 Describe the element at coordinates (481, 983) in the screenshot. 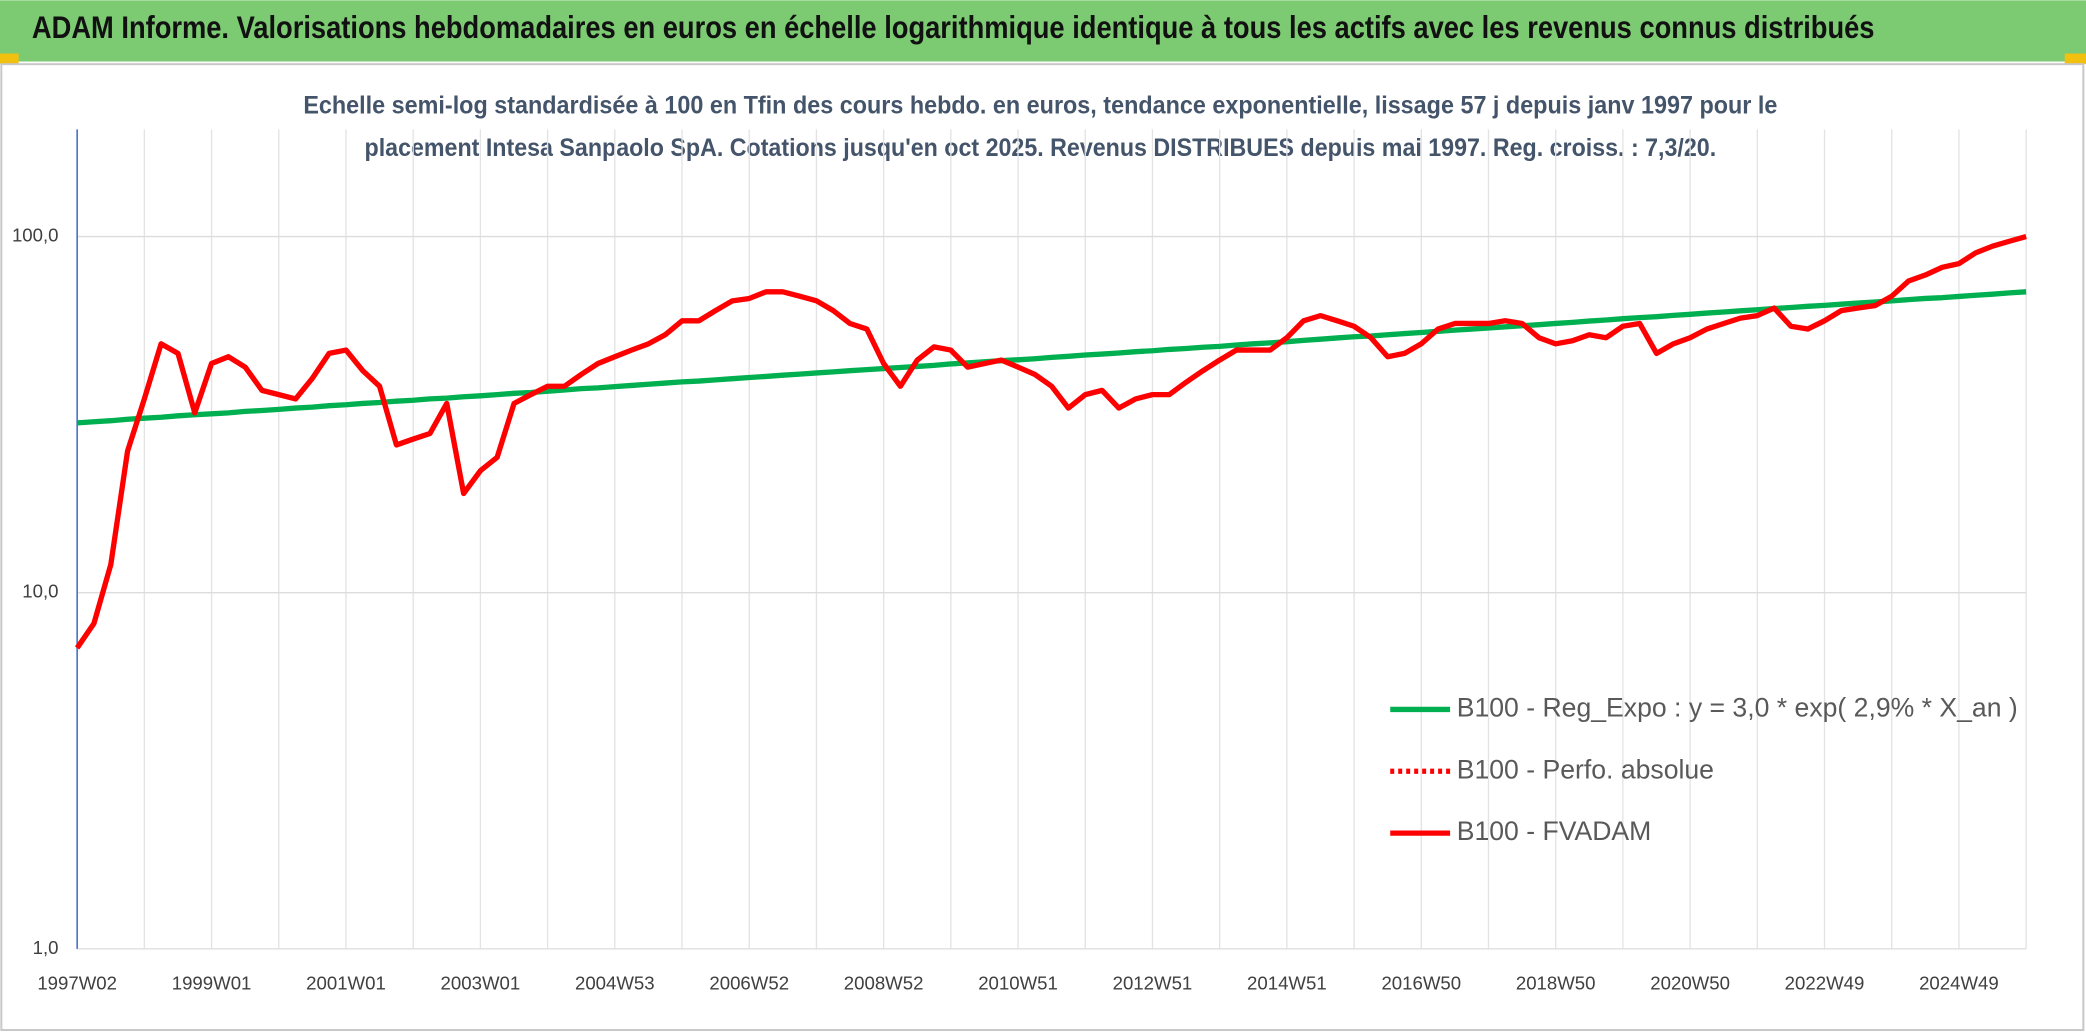

I see `x-tick-label: 2003W01` at that location.